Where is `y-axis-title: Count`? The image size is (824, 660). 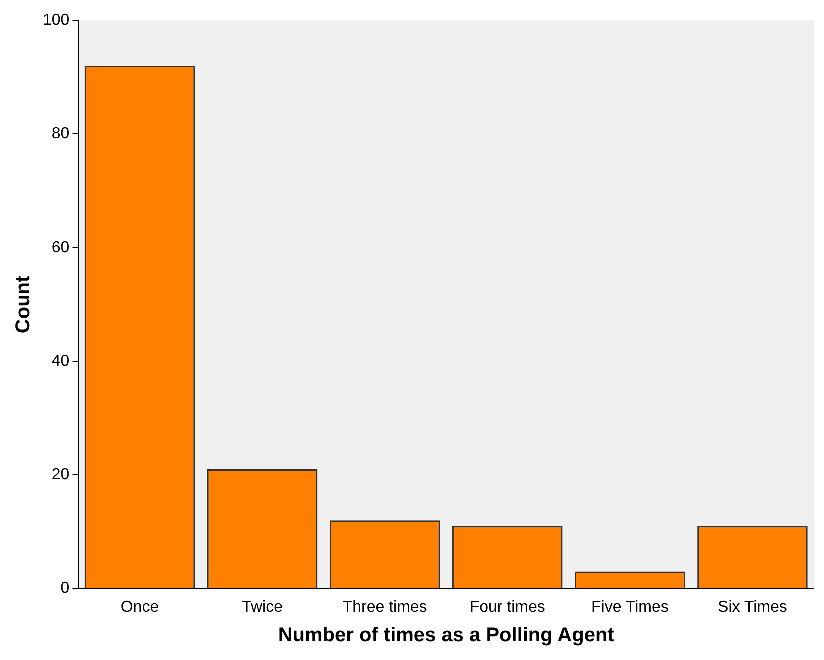 y-axis-title: Count is located at coordinates (23, 304).